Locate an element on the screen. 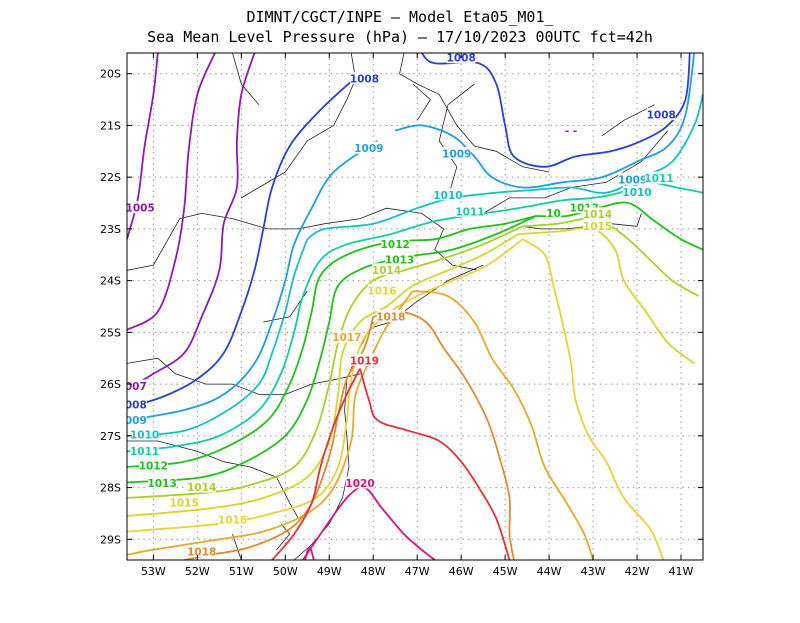 The height and width of the screenshot is (623, 800). isobar-label: 1005 is located at coordinates (140, 209).